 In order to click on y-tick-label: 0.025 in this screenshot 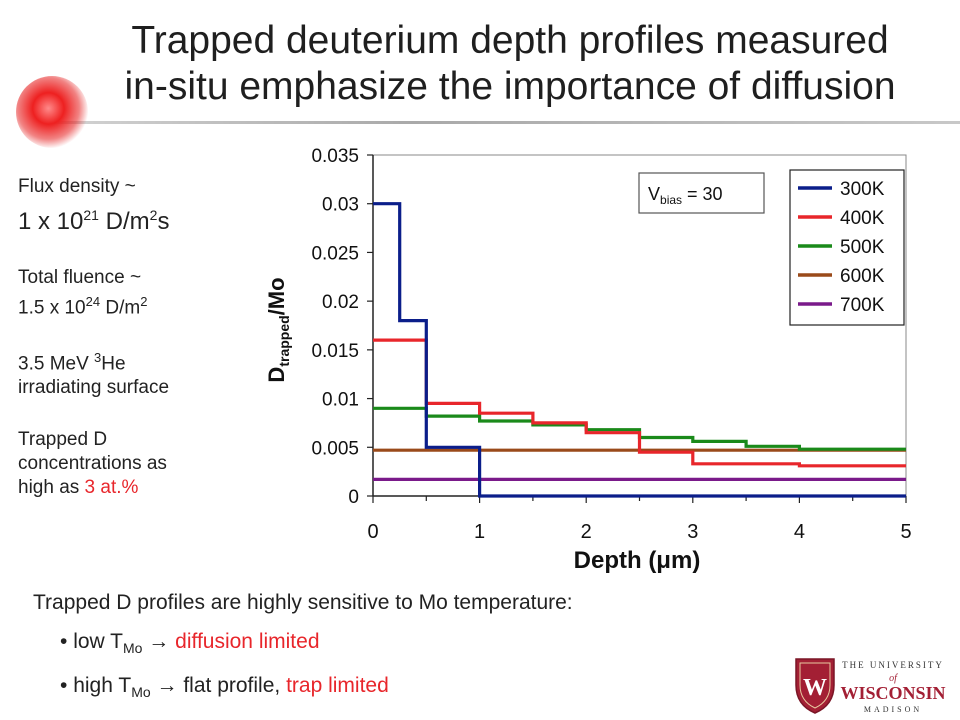, I will do `click(335, 253)`.